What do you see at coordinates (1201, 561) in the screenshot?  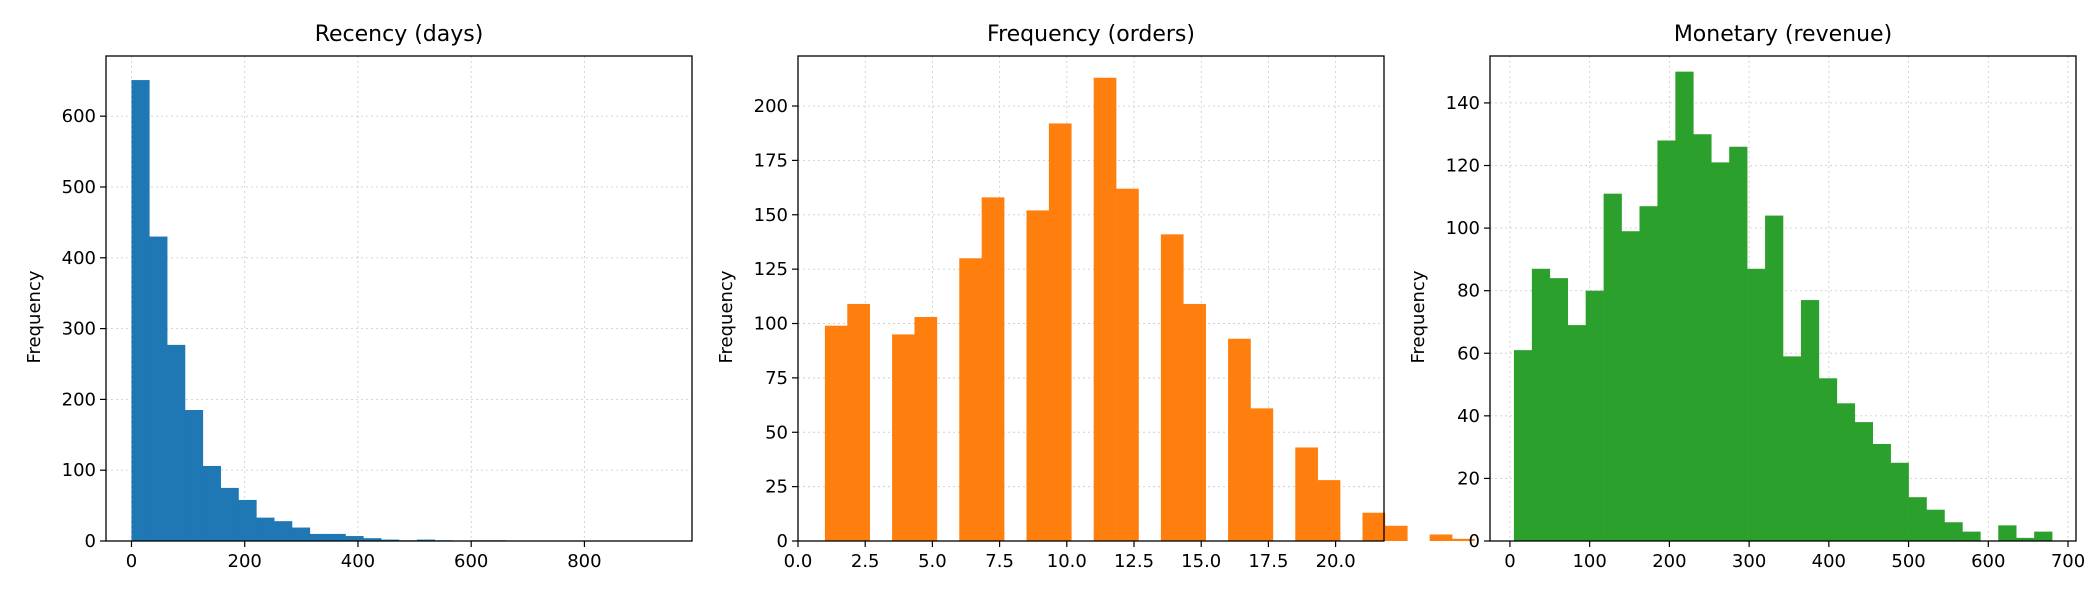 I see `x-tick-label: 15.0` at bounding box center [1201, 561].